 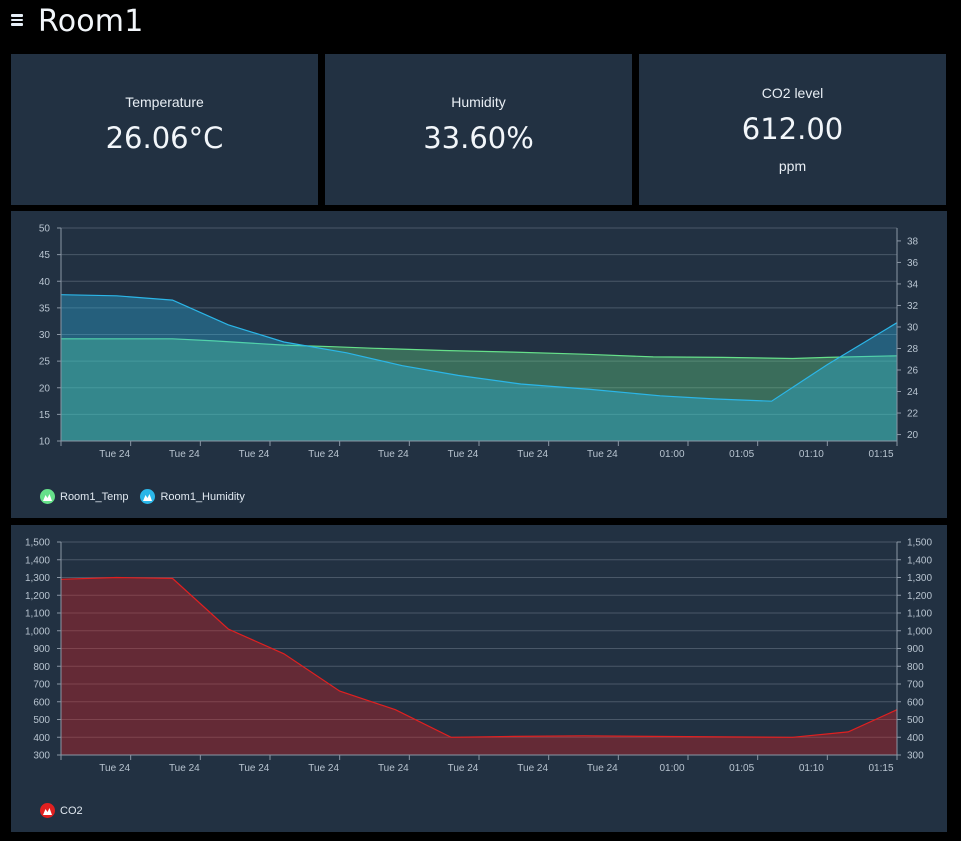 I want to click on x-tick-label: 01:00, so click(x=671, y=454).